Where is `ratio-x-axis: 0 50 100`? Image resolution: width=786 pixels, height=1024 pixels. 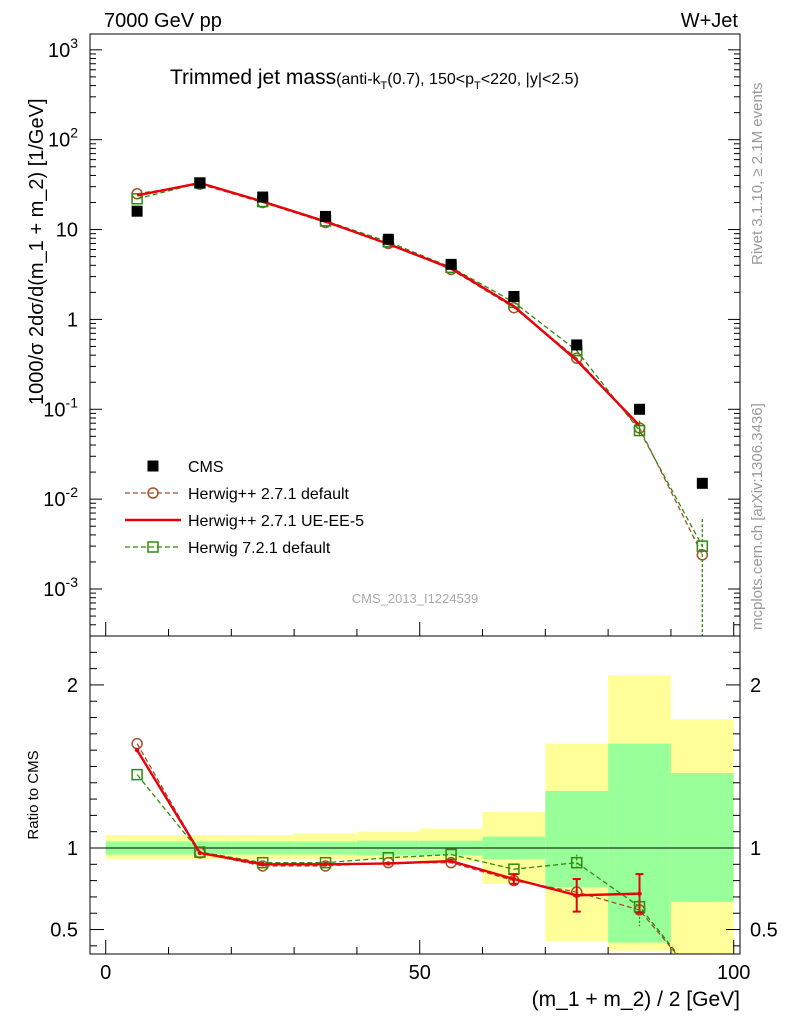 ratio-x-axis: 0 50 100 is located at coordinates (425, 962).